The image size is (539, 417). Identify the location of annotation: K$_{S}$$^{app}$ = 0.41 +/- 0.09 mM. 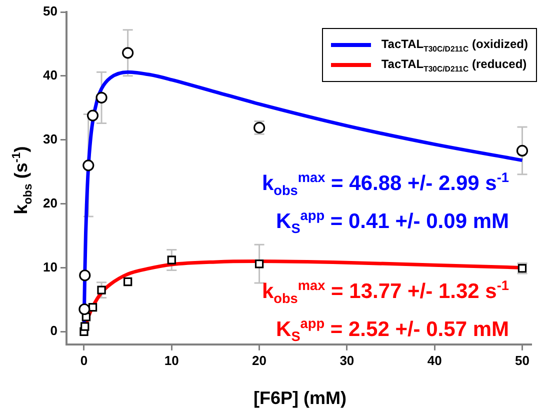
(392, 222).